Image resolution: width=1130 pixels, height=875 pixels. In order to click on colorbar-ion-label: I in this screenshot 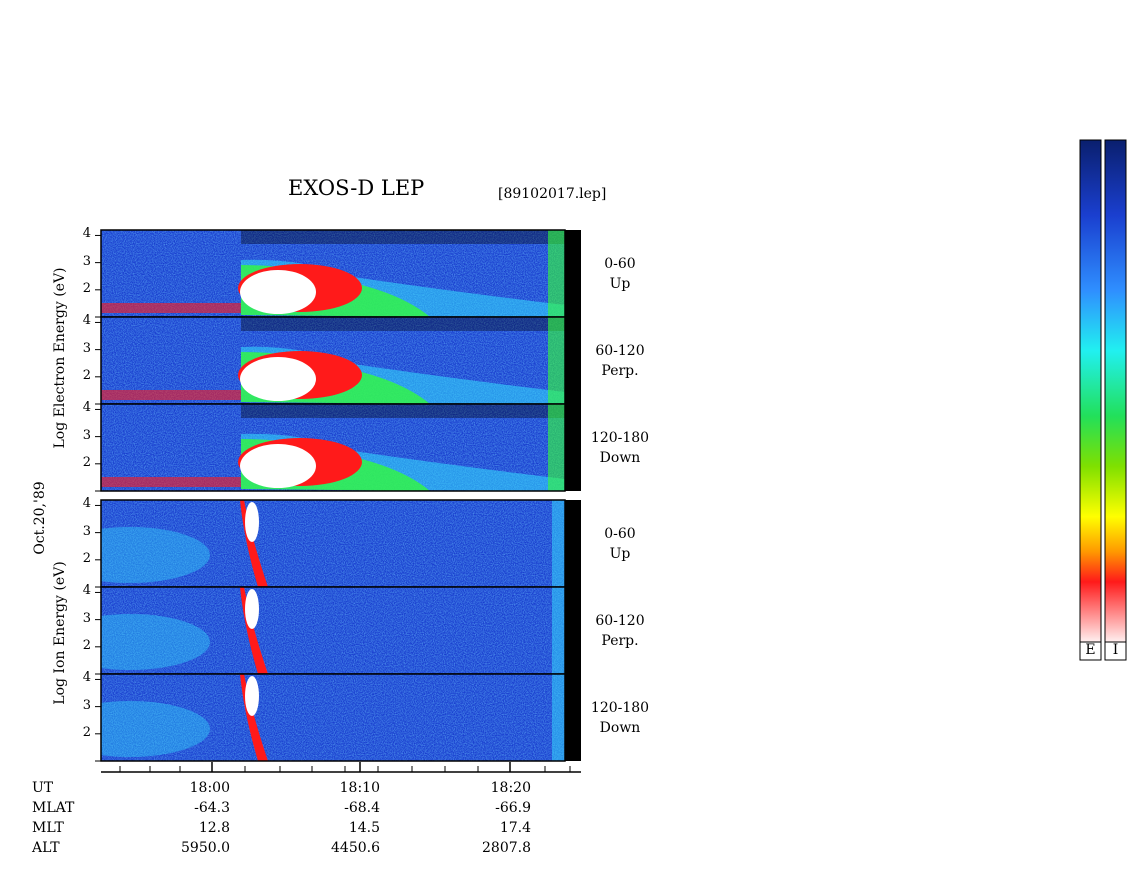, I will do `click(1115, 650)`.